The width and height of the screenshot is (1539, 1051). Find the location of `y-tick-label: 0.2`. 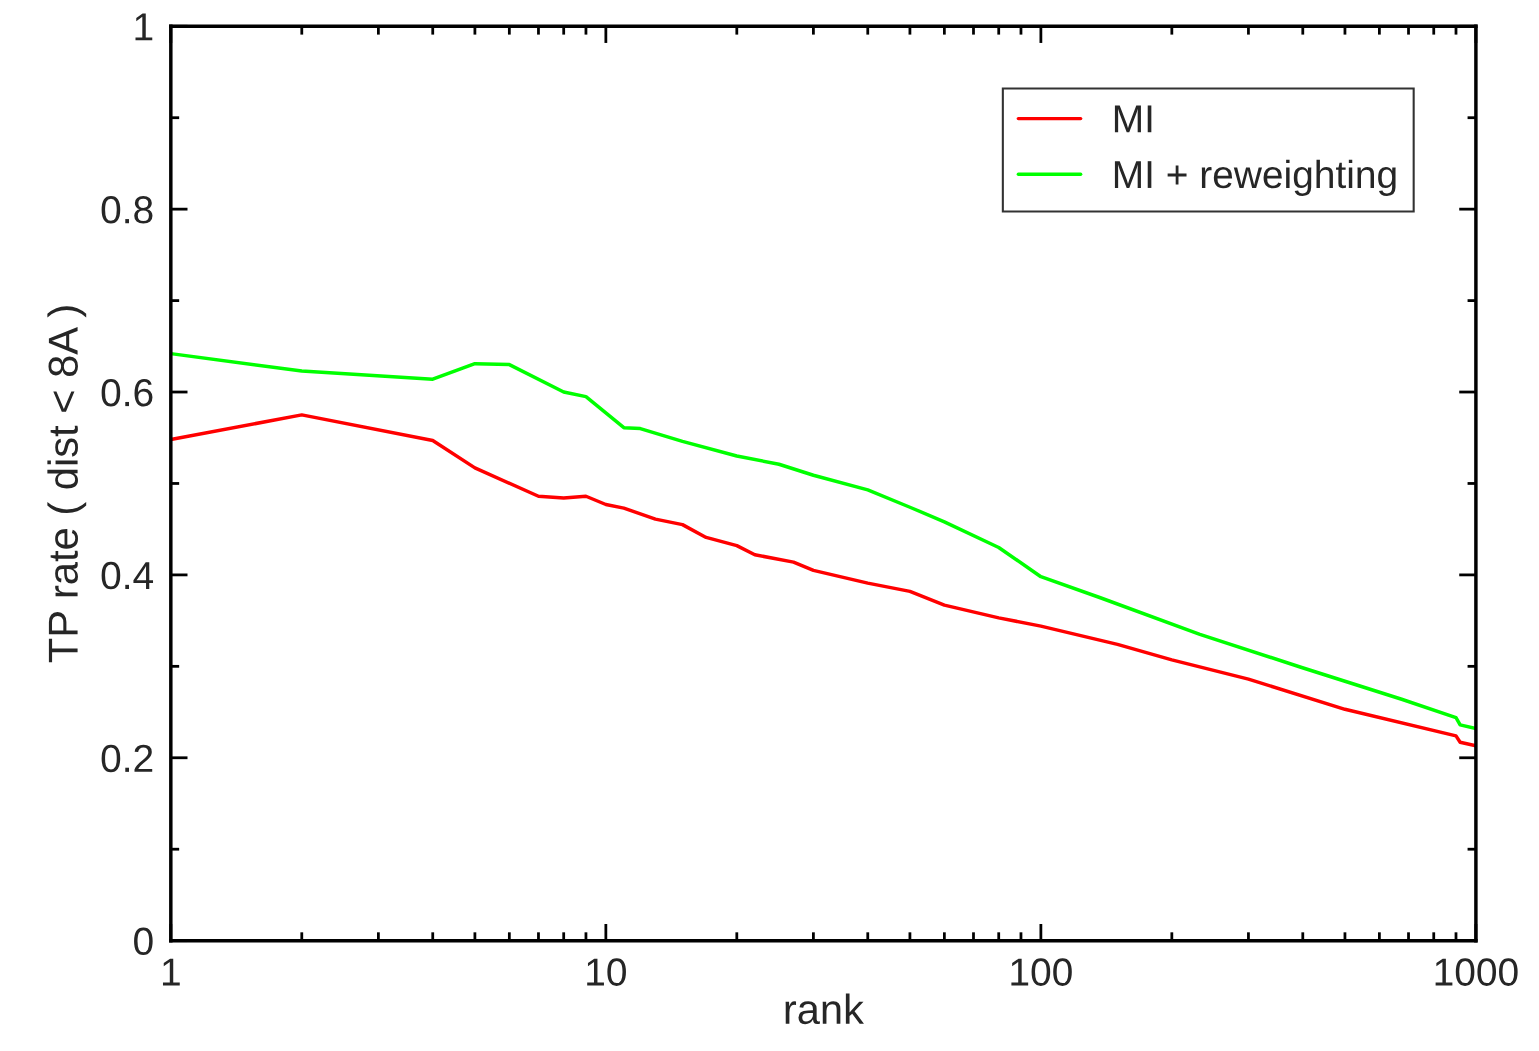

y-tick-label: 0.2 is located at coordinates (127, 758).